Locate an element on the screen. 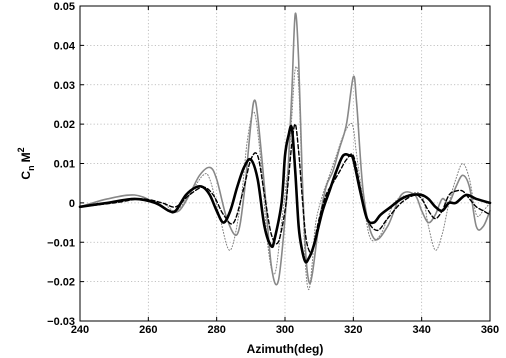  y-tick-label: 0.02 is located at coordinates (64, 125).